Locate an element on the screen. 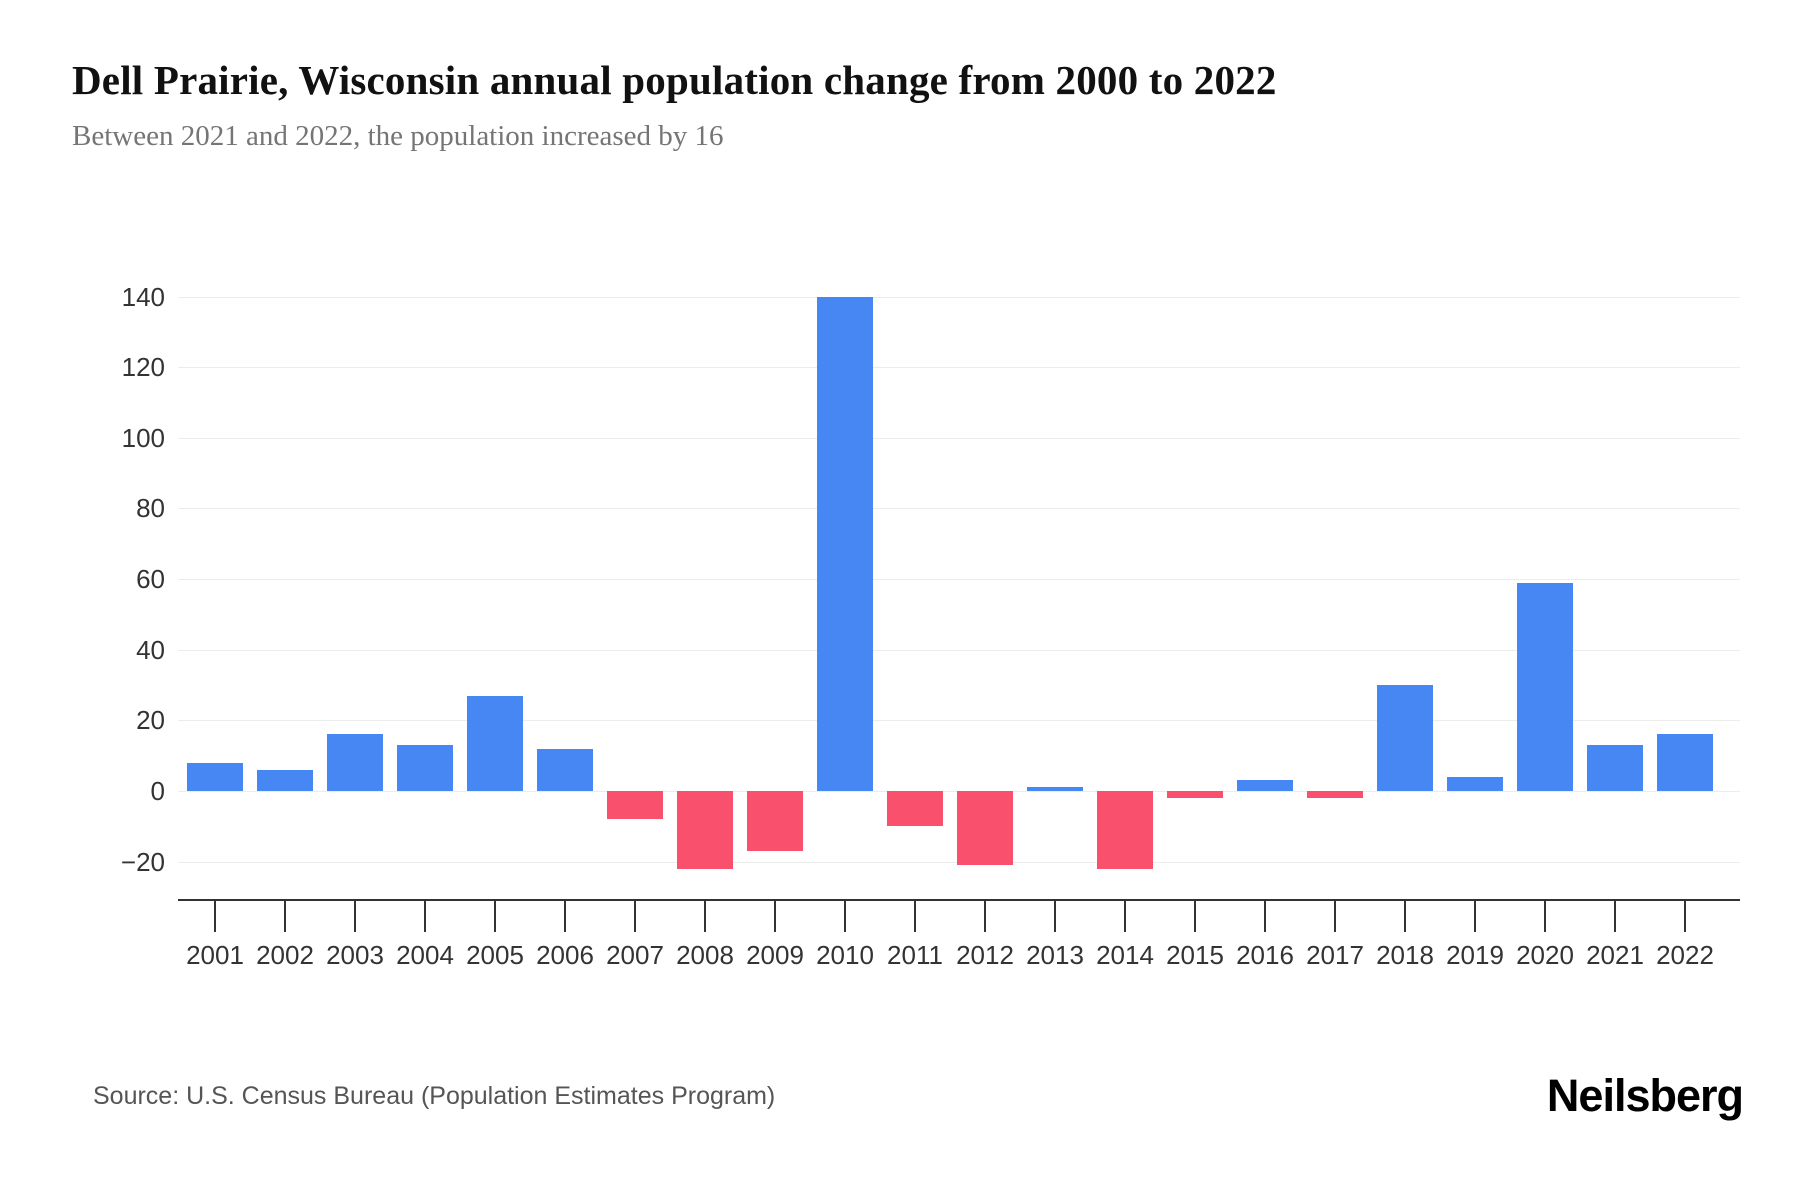  x-axis-year-label: 2020 is located at coordinates (1545, 955).